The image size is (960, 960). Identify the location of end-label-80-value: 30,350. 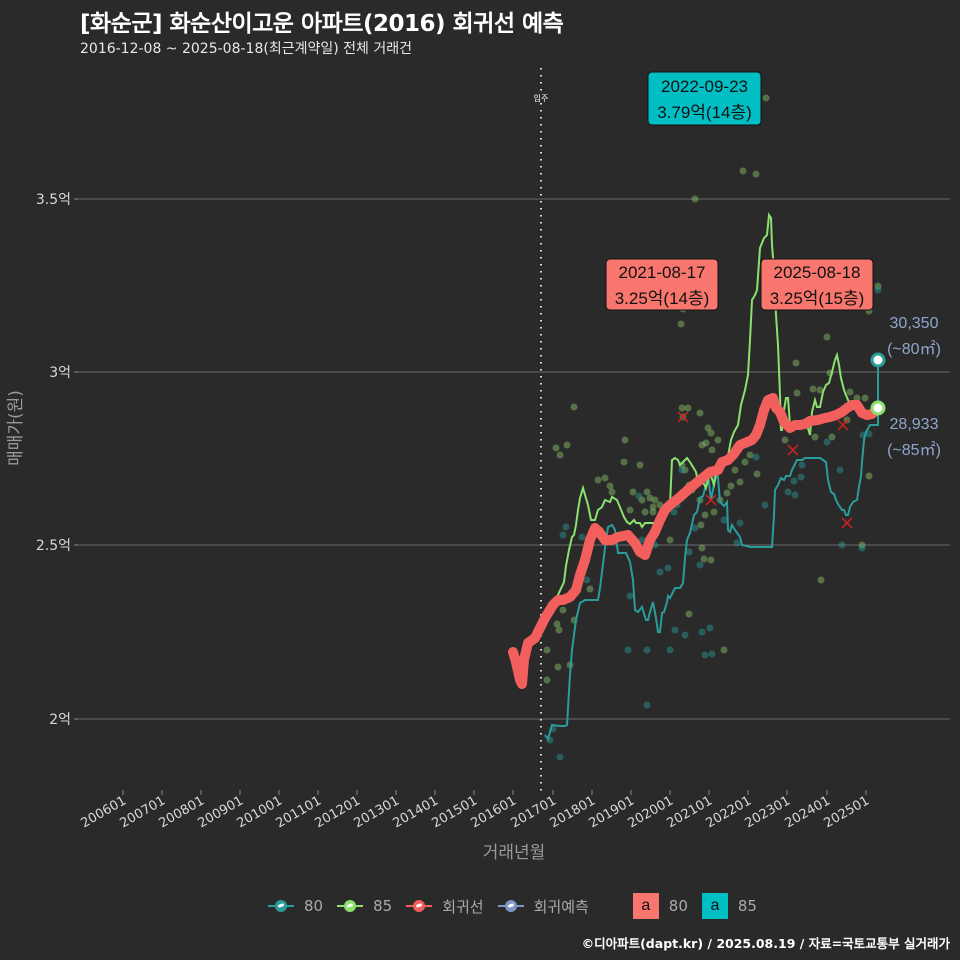
(914, 323).